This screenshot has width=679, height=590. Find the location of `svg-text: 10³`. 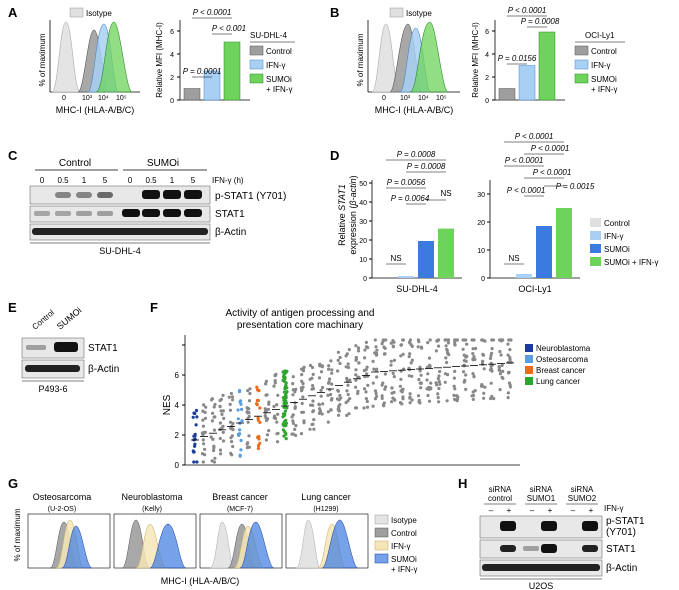

svg-text: 10³ is located at coordinates (87, 98).